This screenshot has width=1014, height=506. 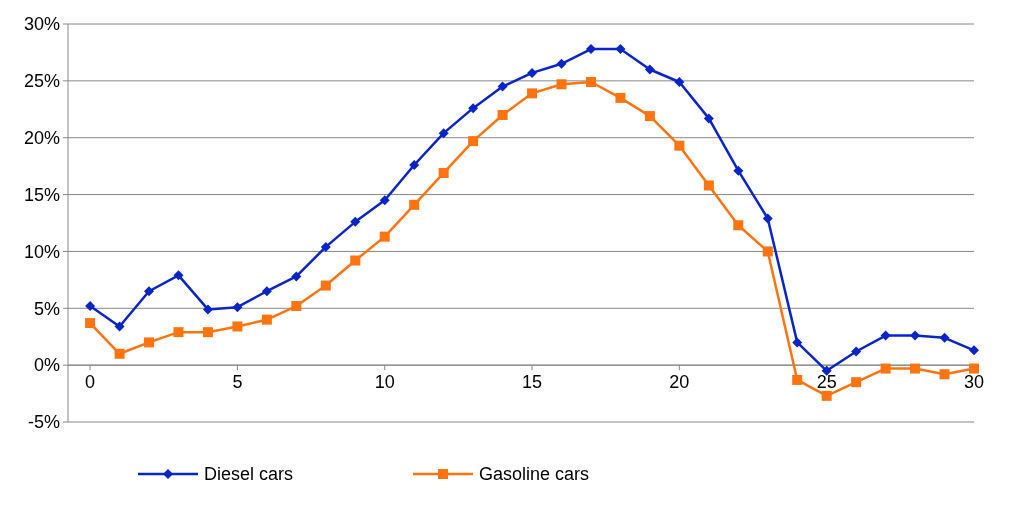 I want to click on legend-label: Gasoline cars, so click(x=534, y=474).